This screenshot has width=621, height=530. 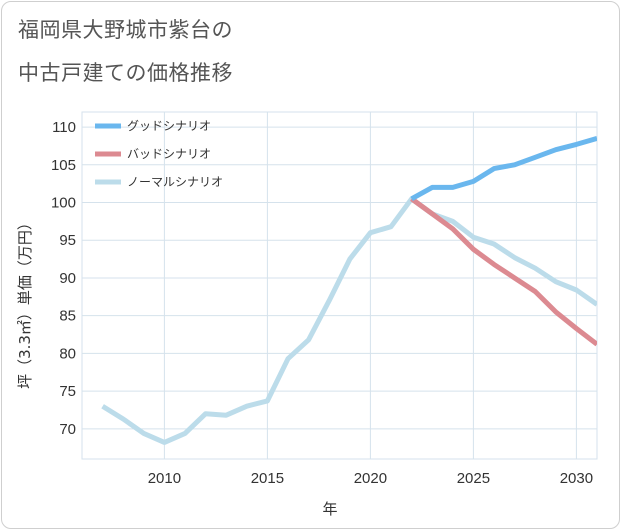 I want to click on chart-title-line-2: 中古戸建ての価格推移, so click(x=125, y=73).